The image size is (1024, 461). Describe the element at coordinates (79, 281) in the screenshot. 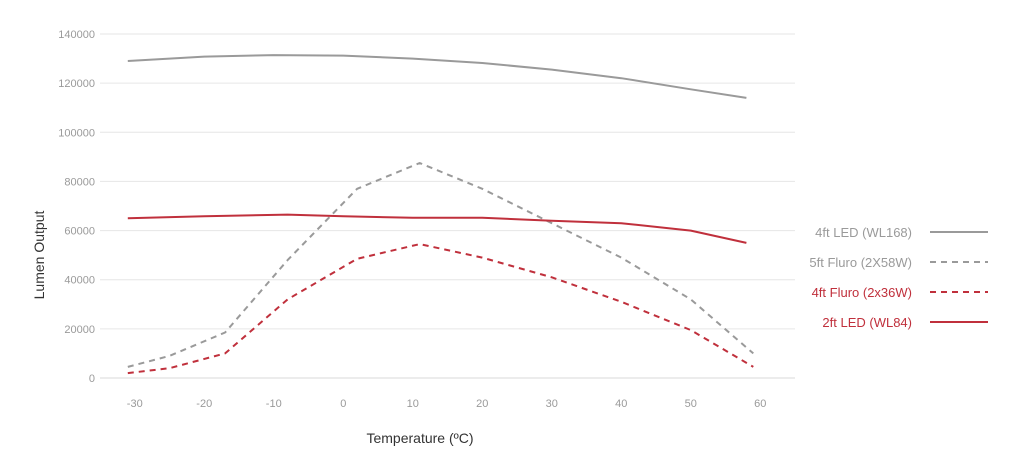

I see `y-tick-label: 40000` at that location.